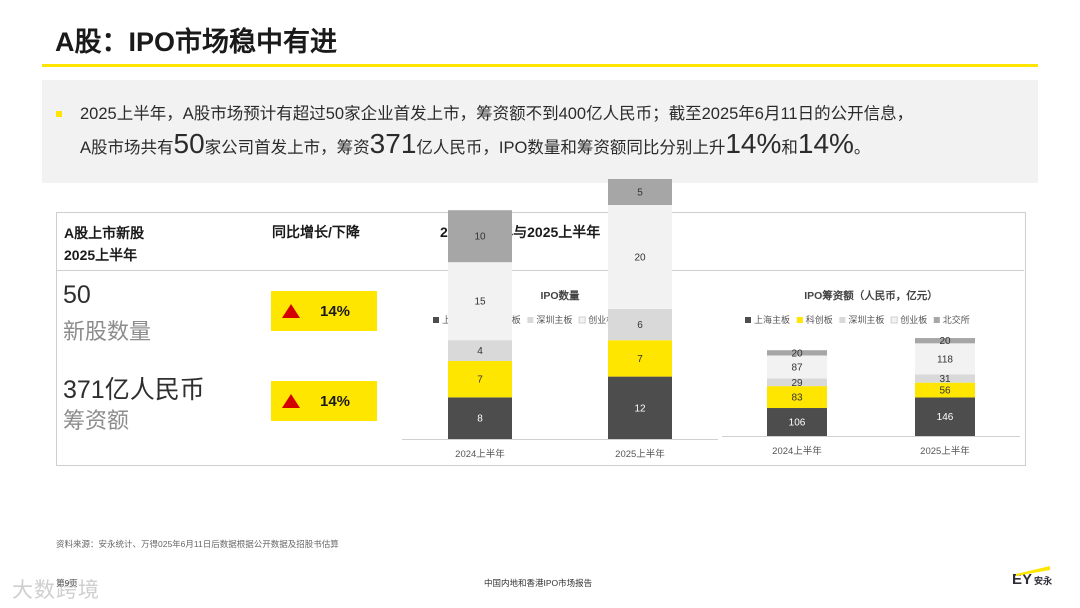 The image size is (1080, 608). I want to click on data-label: 56, so click(945, 391).